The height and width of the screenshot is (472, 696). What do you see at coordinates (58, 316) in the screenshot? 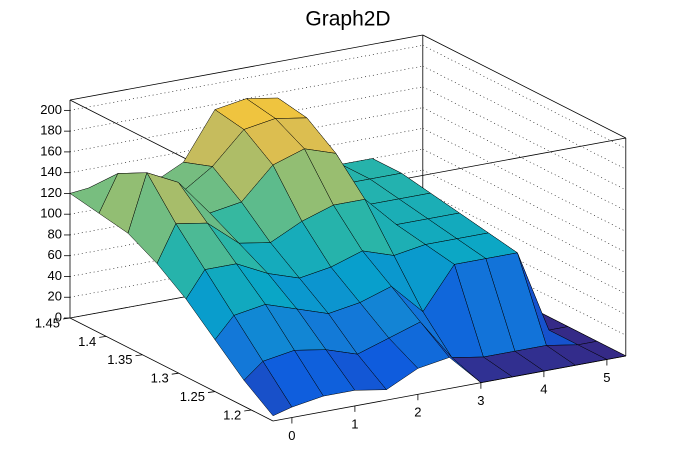
I see `z-tick-label: 0` at bounding box center [58, 316].